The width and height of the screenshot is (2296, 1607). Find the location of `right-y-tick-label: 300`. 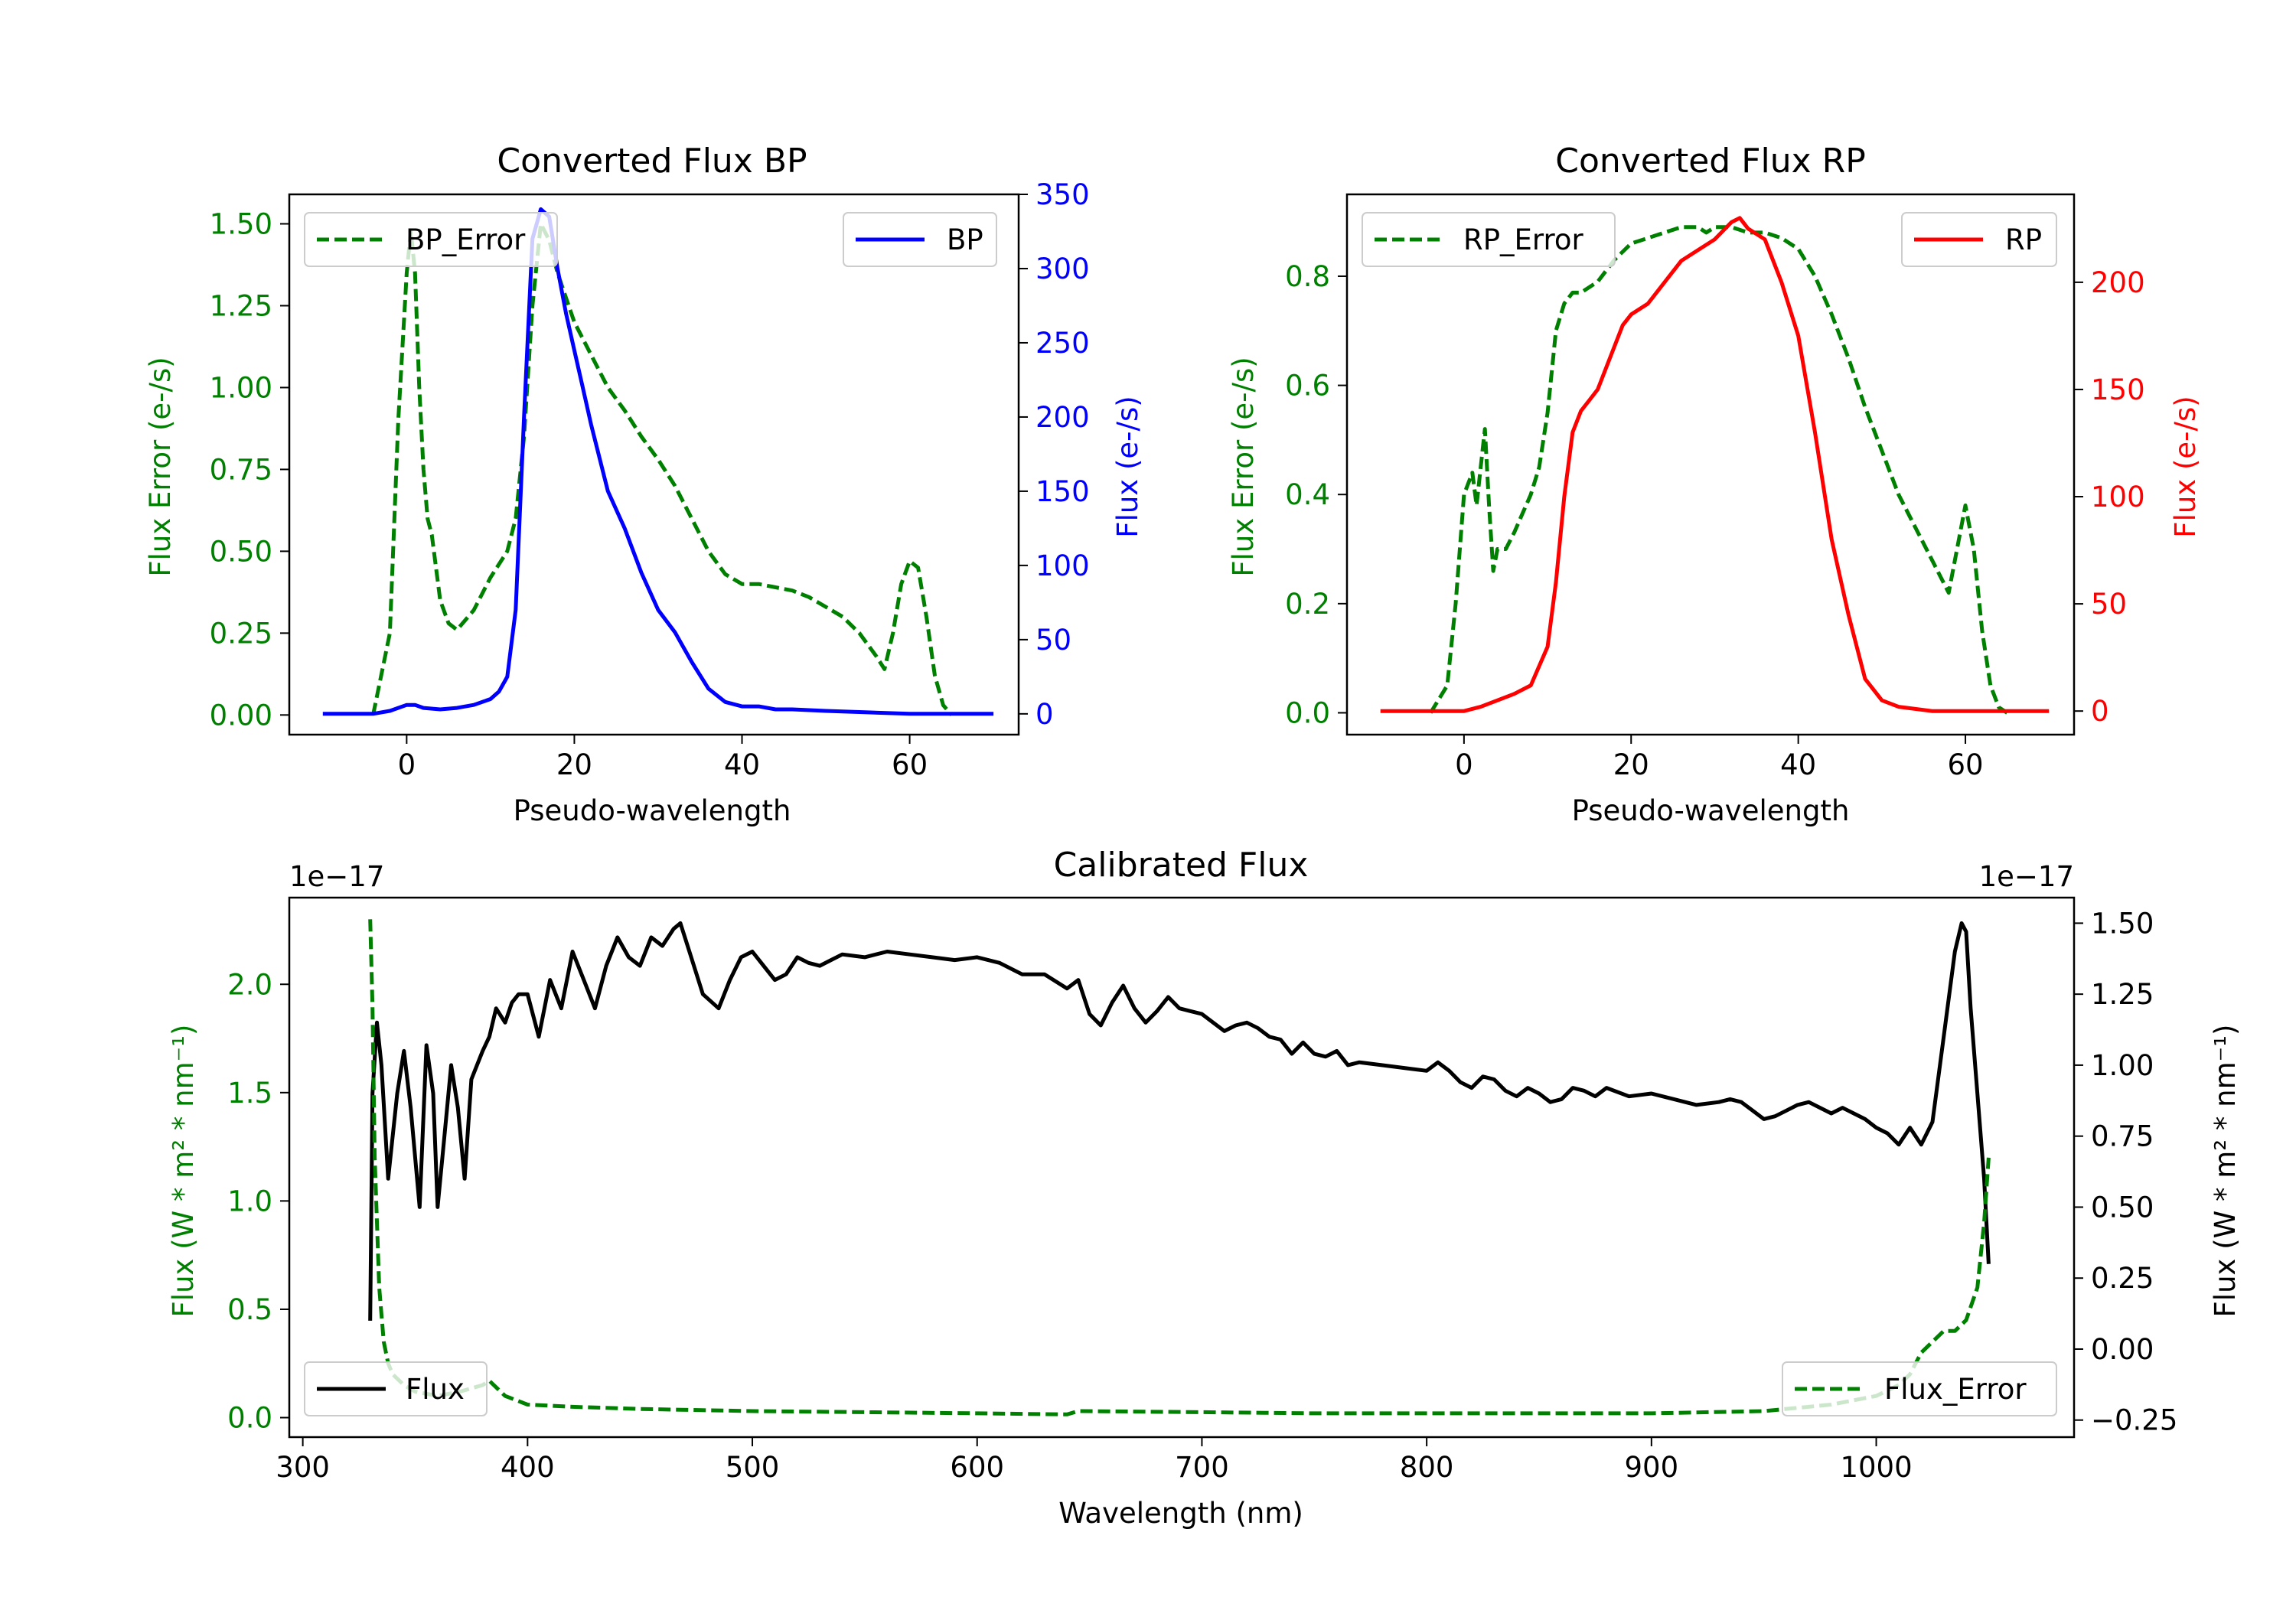

right-y-tick-label: 300 is located at coordinates (1062, 269).